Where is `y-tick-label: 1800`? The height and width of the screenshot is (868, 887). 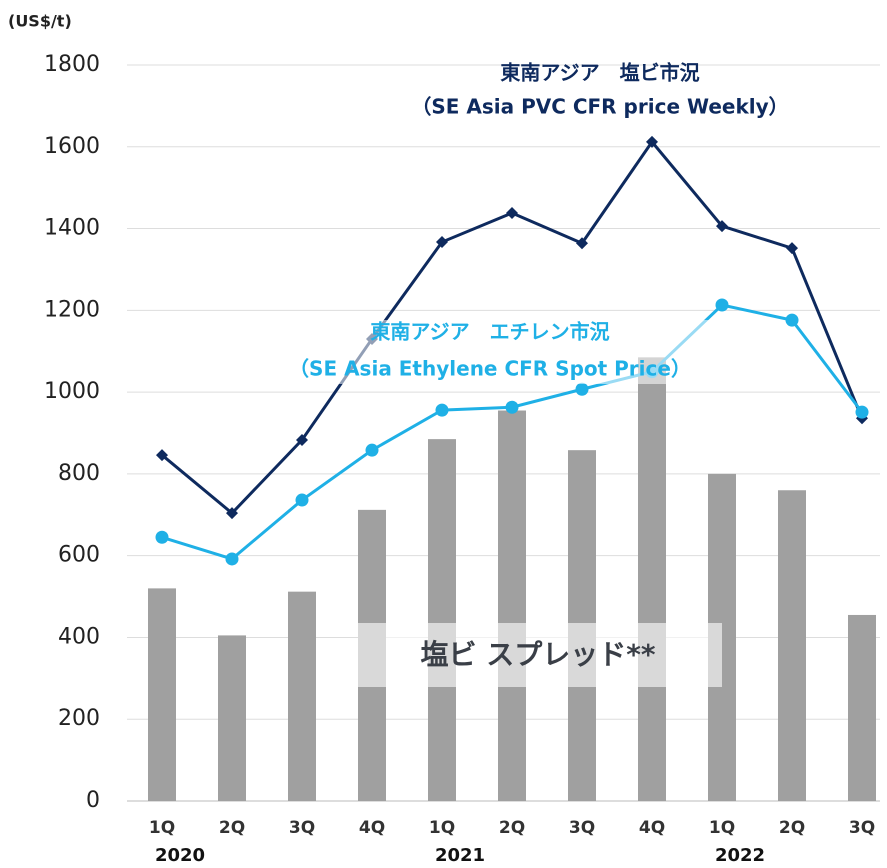
y-tick-label: 1800 is located at coordinates (72, 64).